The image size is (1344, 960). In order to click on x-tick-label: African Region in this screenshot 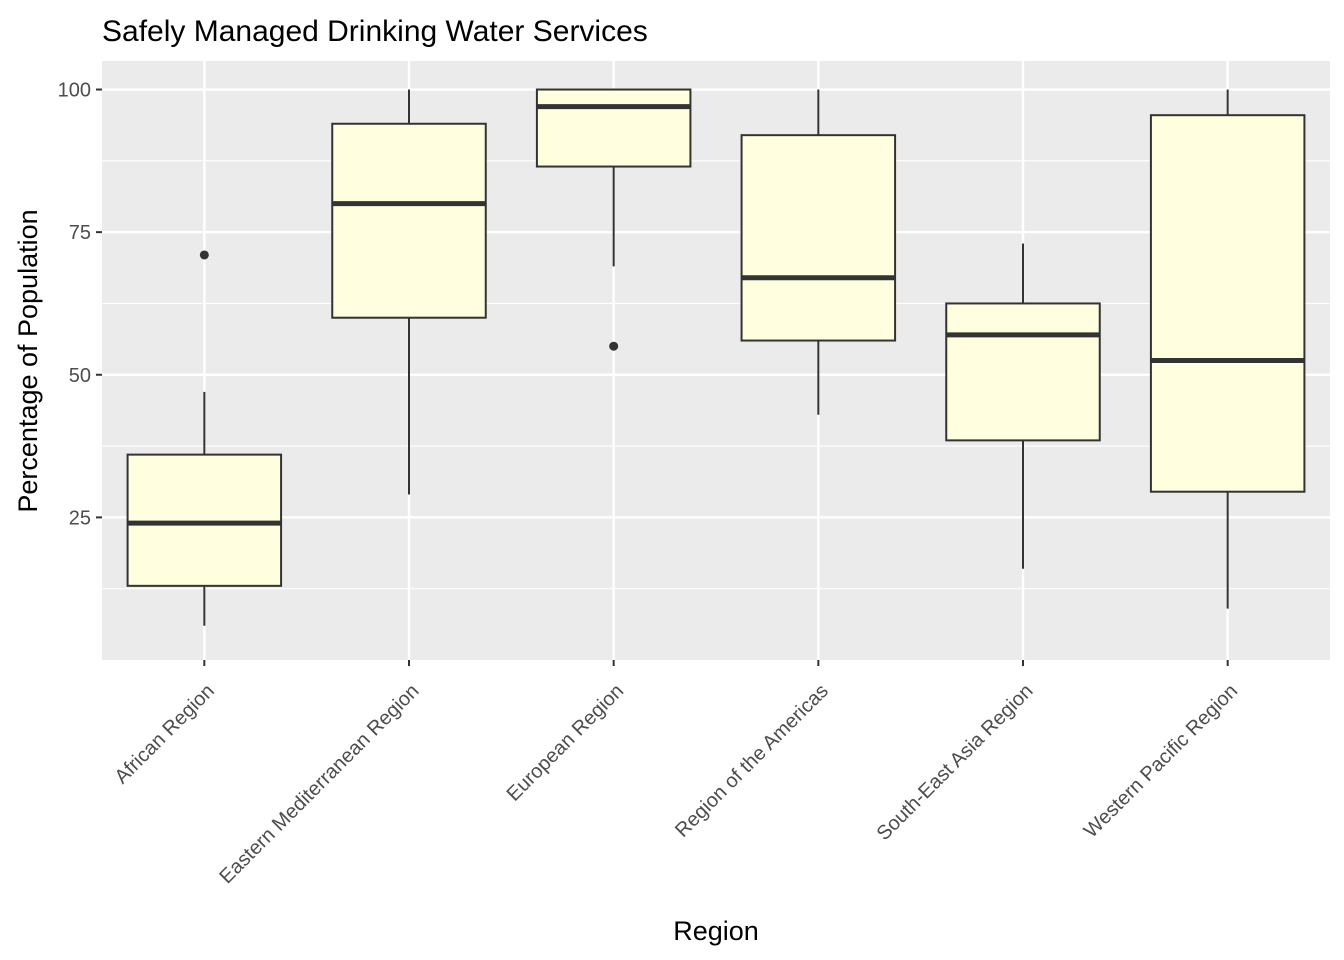, I will do `click(165, 734)`.